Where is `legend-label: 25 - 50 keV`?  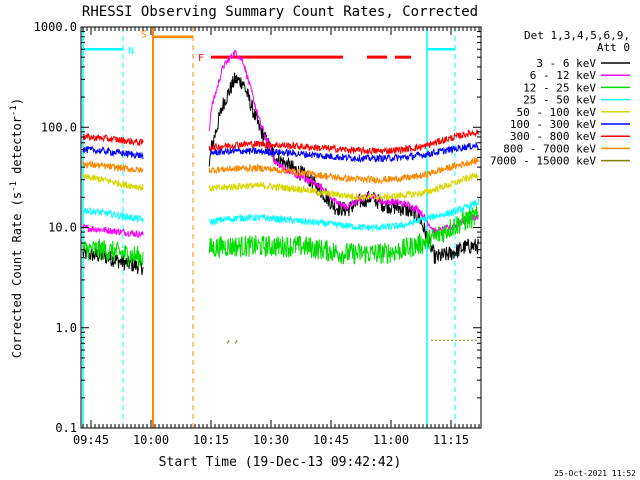
legend-label: 25 - 50 keV is located at coordinates (559, 100).